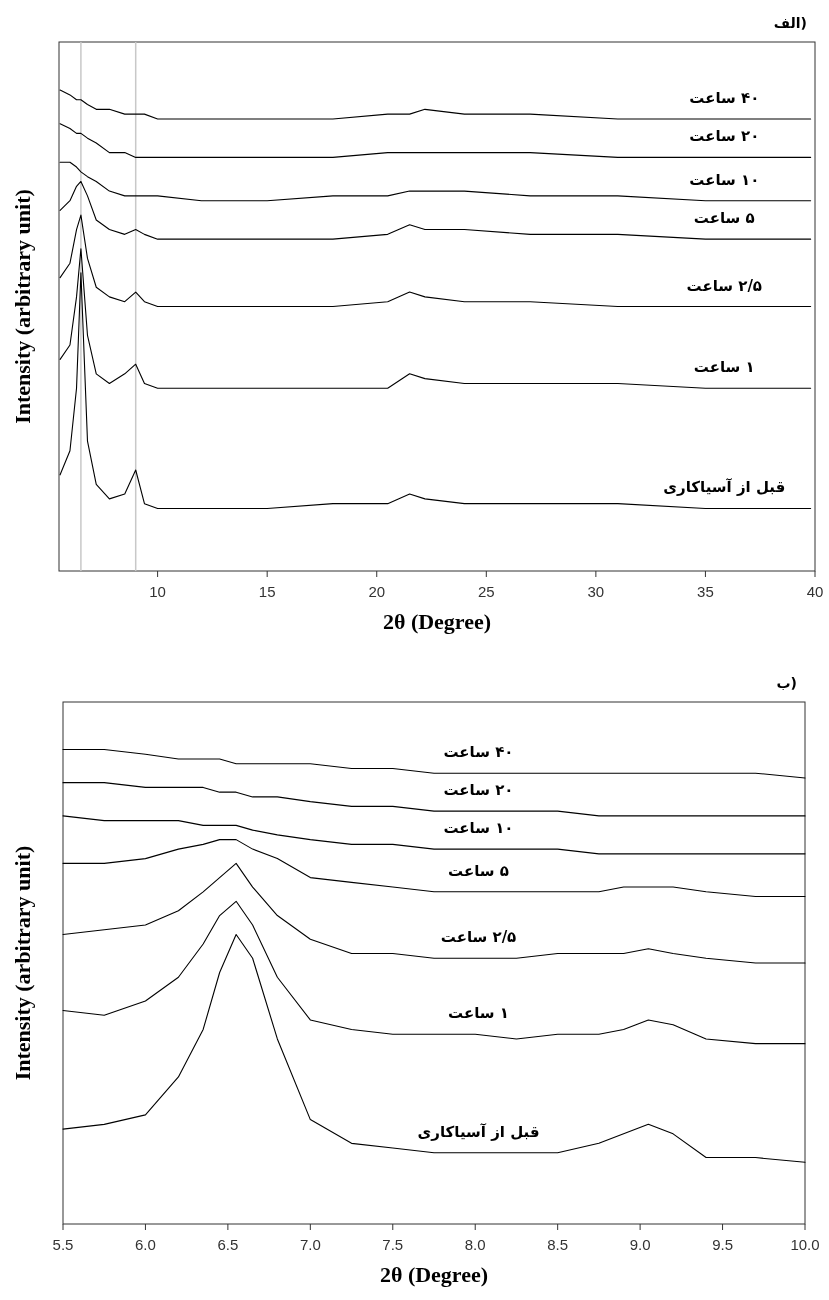 This screenshot has width=829, height=1300. What do you see at coordinates (310, 1244) in the screenshot?
I see `x-tick-label: 7.0` at bounding box center [310, 1244].